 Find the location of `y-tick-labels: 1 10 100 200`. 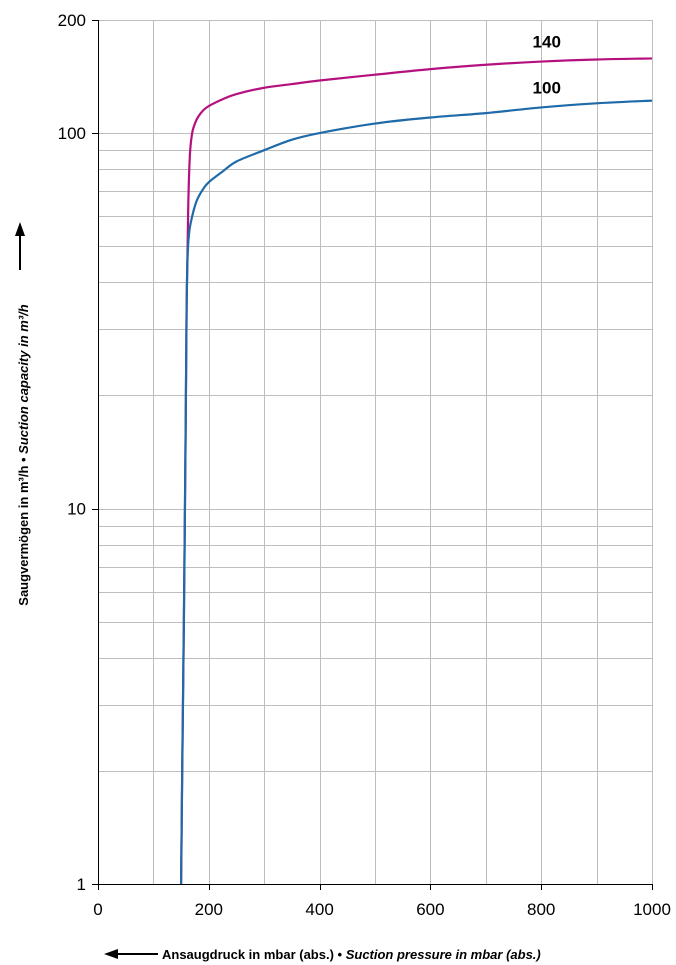

y-tick-labels: 1 10 100 200 is located at coordinates (78, 452).